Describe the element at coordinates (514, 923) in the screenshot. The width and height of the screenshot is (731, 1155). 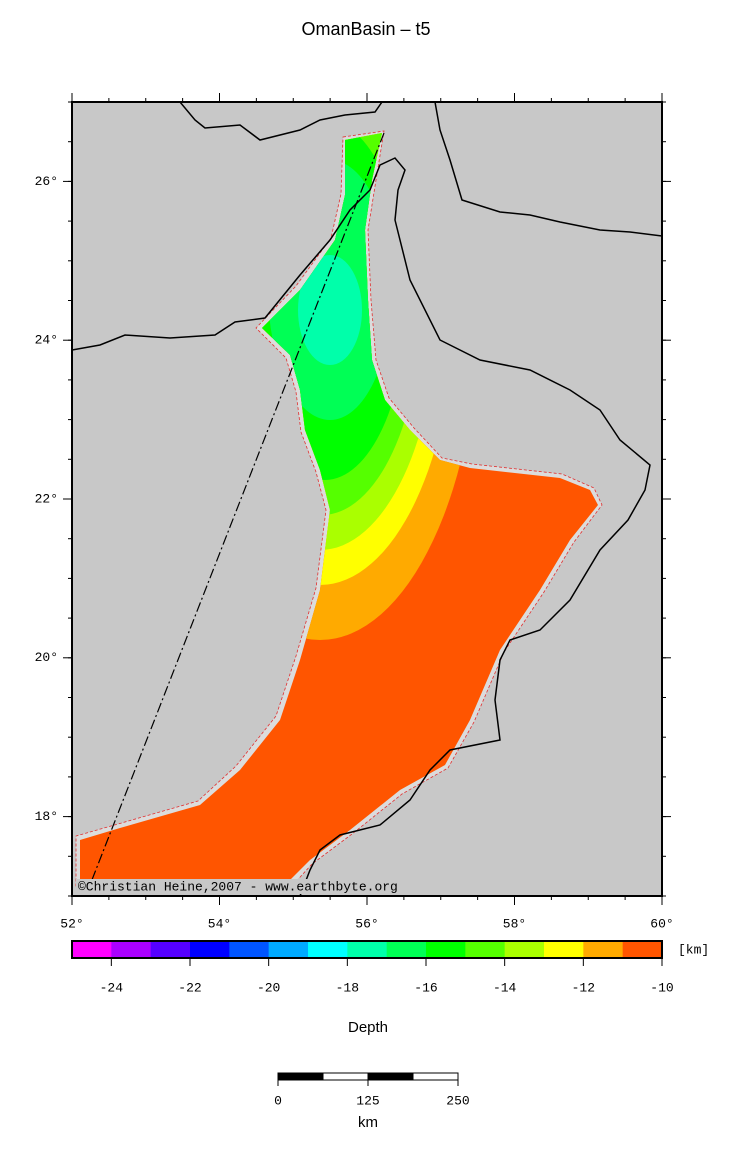
I see `x-tick-label: 58°` at that location.